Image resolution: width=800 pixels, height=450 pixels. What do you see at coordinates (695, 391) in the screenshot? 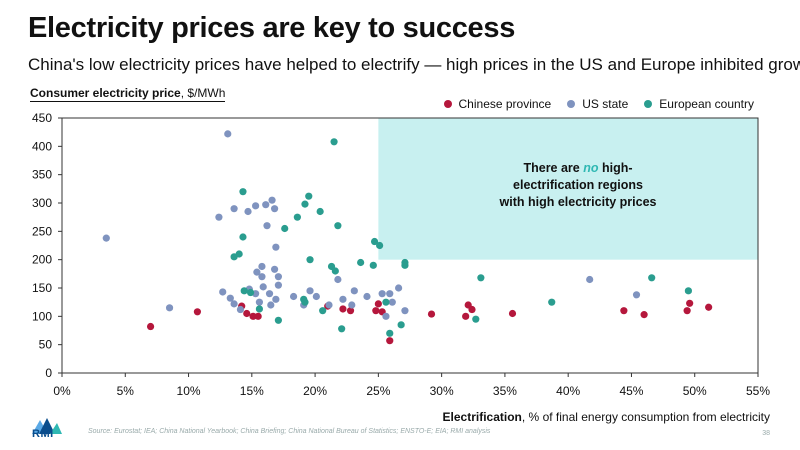
I see `x-tick-label: 50%` at bounding box center [695, 391].